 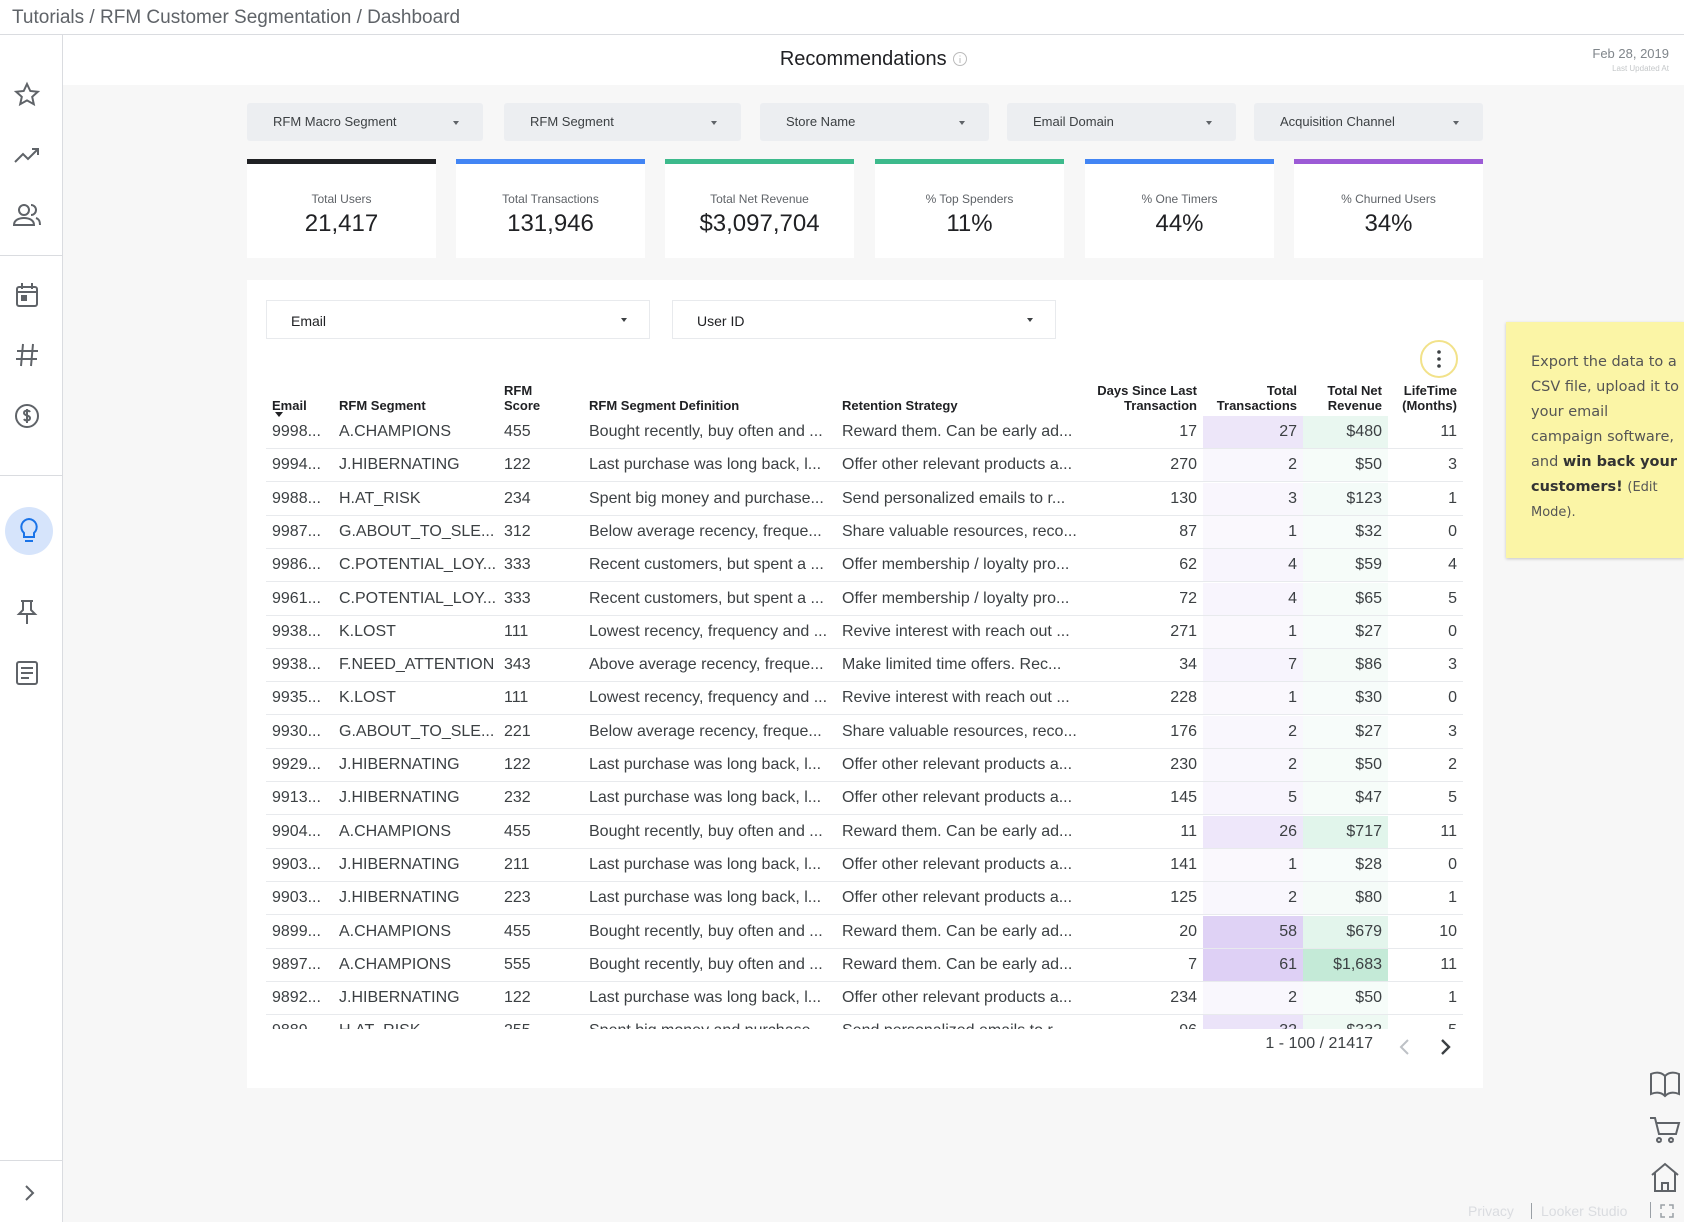 I want to click on info-icon, so click(x=960, y=59).